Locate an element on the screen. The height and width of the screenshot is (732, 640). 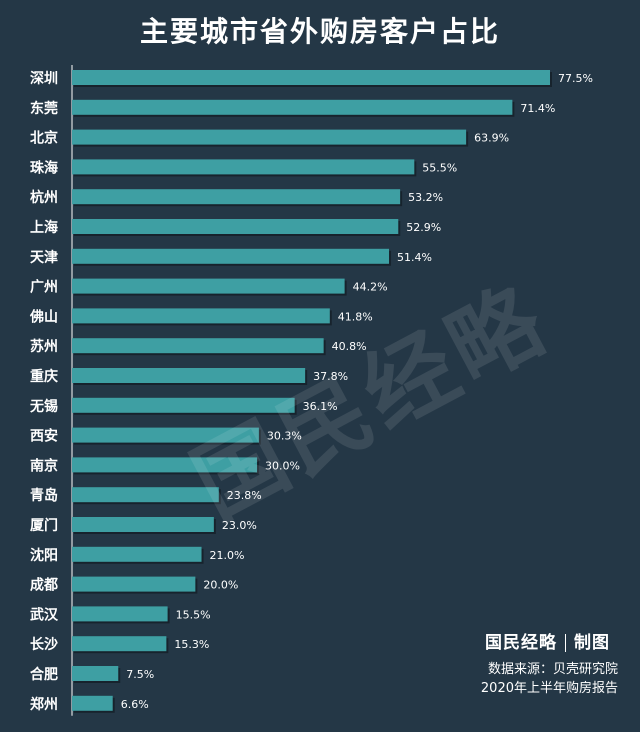
category-label: 青岛 is located at coordinates (44, 495).